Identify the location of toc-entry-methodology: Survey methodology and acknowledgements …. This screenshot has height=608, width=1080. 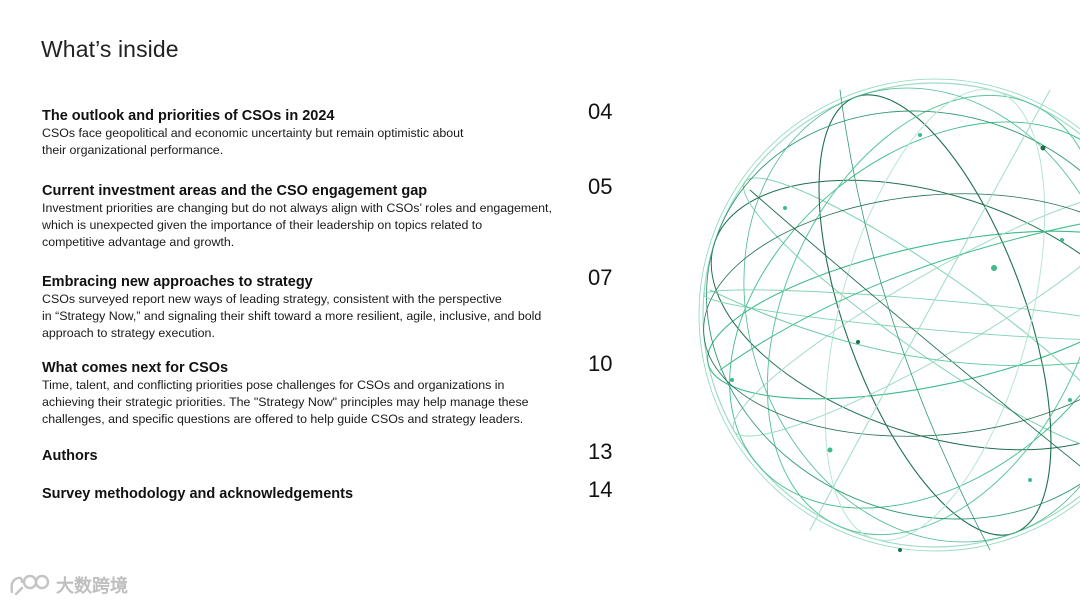
(332, 490).